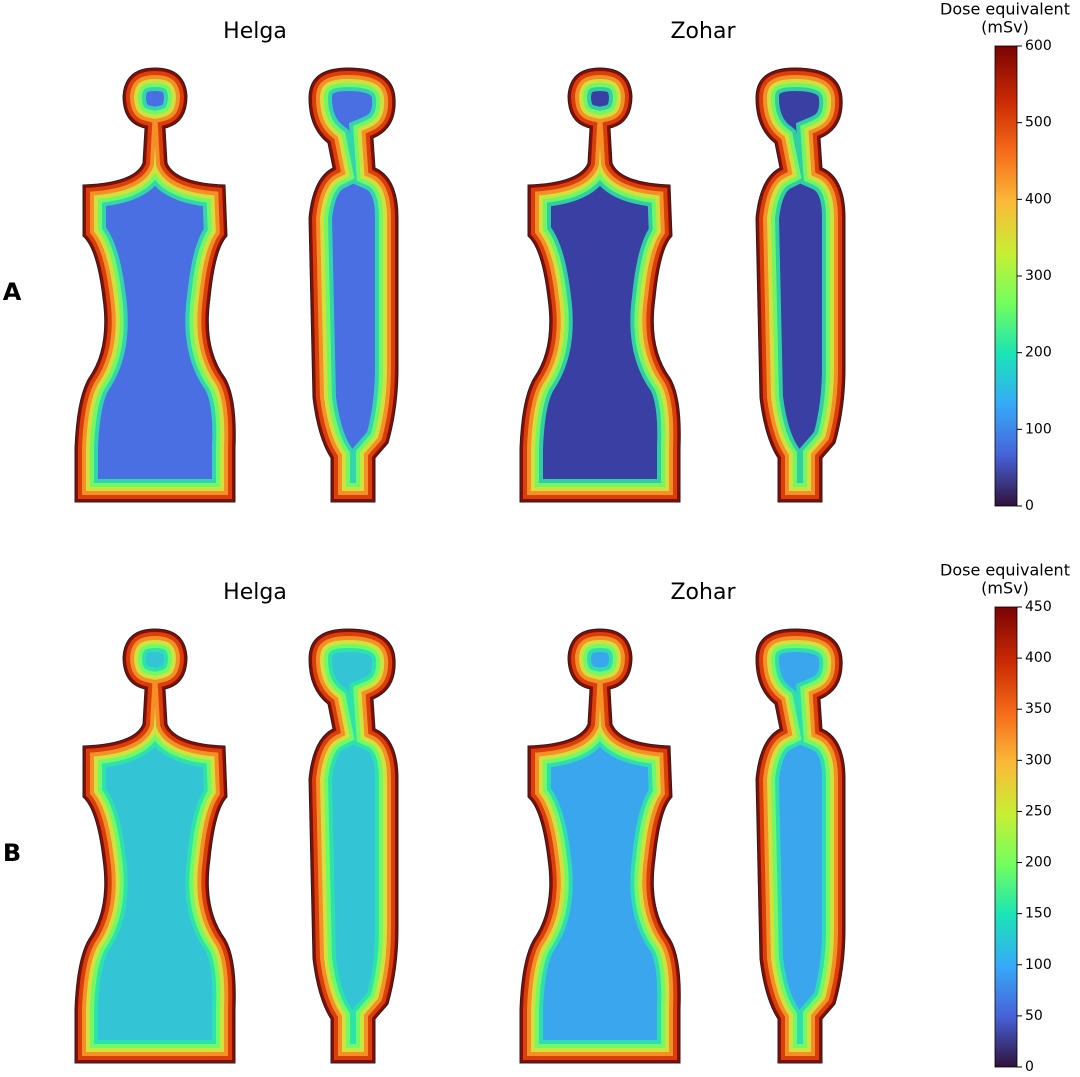 This screenshot has width=1080, height=1077. I want to click on colorbar-tick-label: 50, so click(1034, 1016).